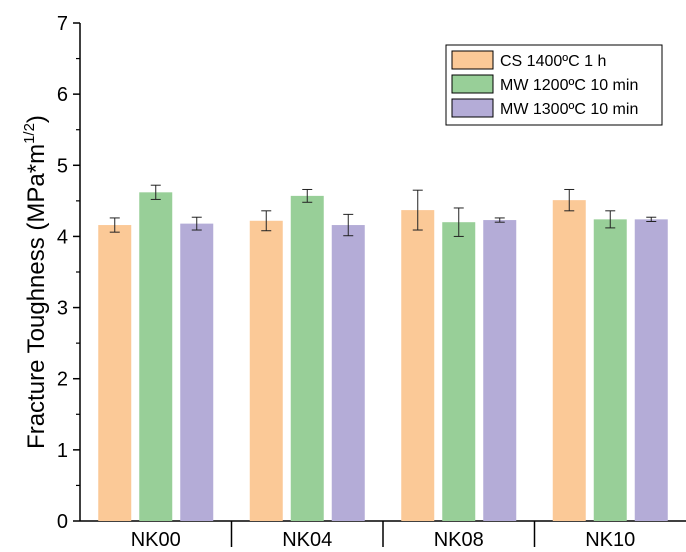  Describe the element at coordinates (610, 538) in the screenshot. I see `category-label: NK10` at that location.